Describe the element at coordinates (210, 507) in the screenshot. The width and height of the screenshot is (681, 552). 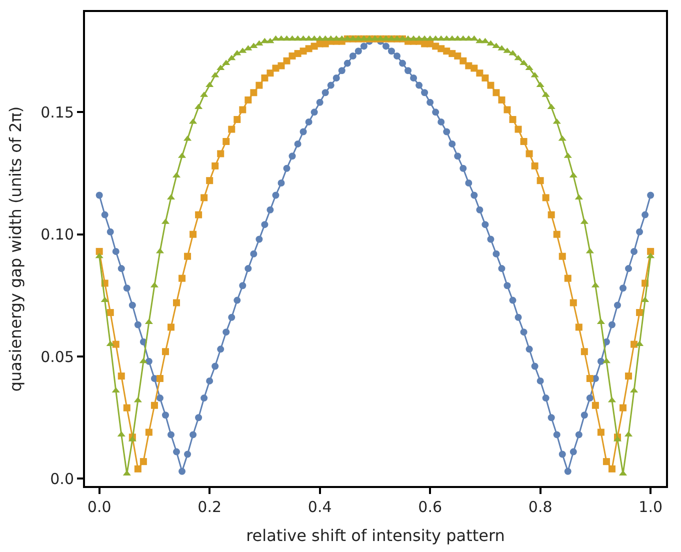
I see `x-tick-label: 0.2` at that location.